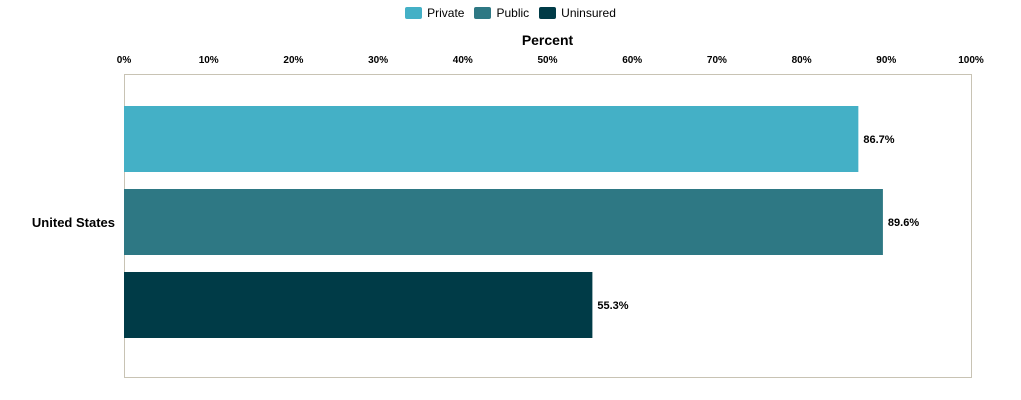  What do you see at coordinates (378, 60) in the screenshot?
I see `x-tick-label: 30%` at bounding box center [378, 60].